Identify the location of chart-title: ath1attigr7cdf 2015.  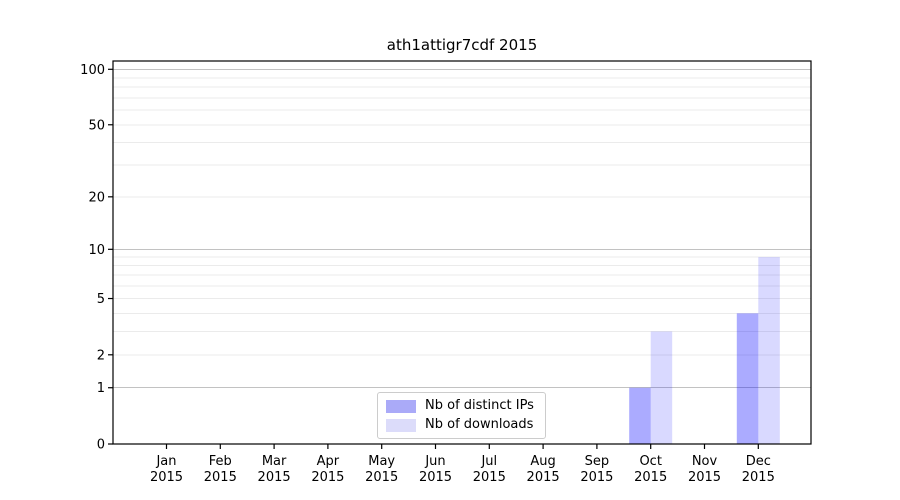
(462, 45).